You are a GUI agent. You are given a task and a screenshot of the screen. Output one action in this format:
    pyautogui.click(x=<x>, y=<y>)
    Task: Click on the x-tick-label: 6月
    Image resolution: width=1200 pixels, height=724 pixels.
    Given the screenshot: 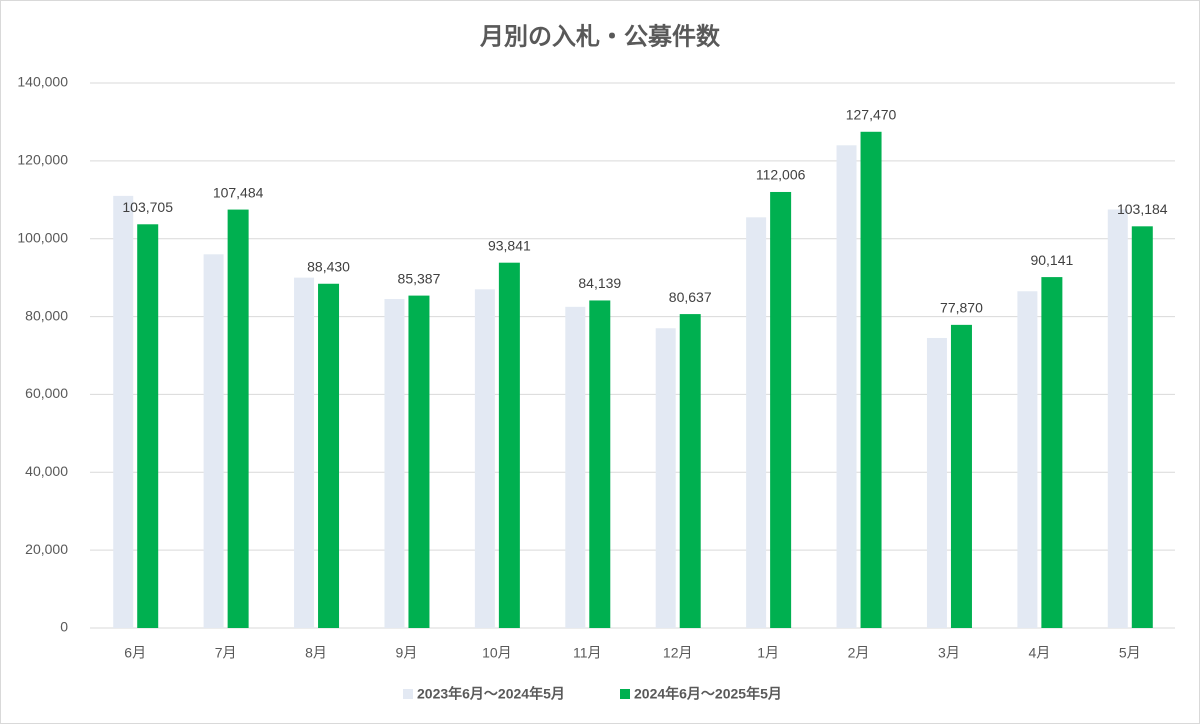 What is the action you would take?
    pyautogui.click(x=135, y=653)
    